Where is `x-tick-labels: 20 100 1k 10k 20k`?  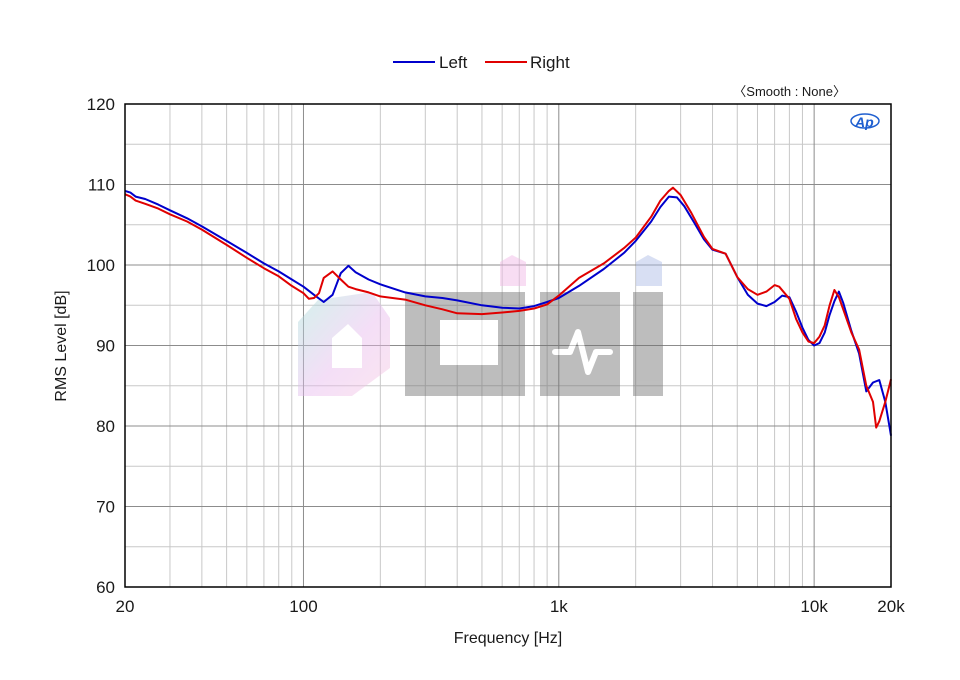 x-tick-labels: 20 100 1k 10k 20k is located at coordinates (511, 606).